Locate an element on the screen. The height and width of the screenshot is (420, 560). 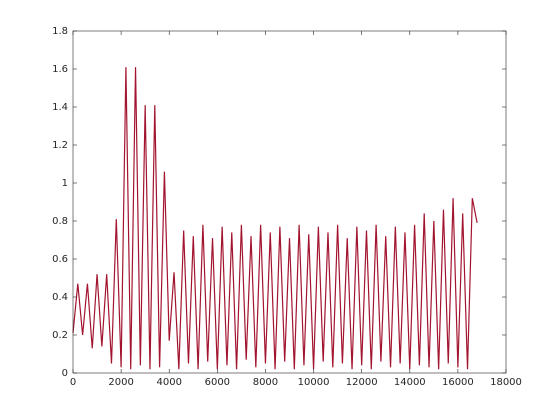
y-tick-label: 1.2 is located at coordinates (60, 145).